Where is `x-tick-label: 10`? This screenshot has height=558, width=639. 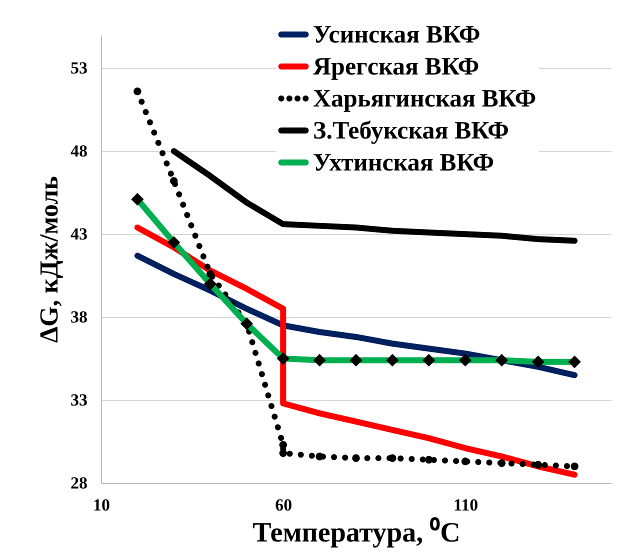 x-tick-label: 10 is located at coordinates (101, 505).